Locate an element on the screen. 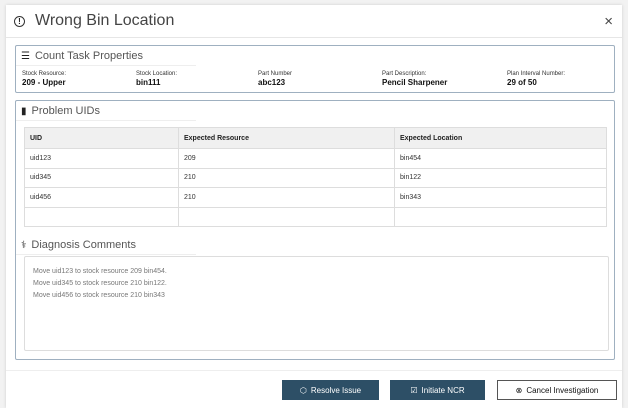 This screenshot has width=628, height=408. modal-title: Wrong Bin Location is located at coordinates (105, 20).